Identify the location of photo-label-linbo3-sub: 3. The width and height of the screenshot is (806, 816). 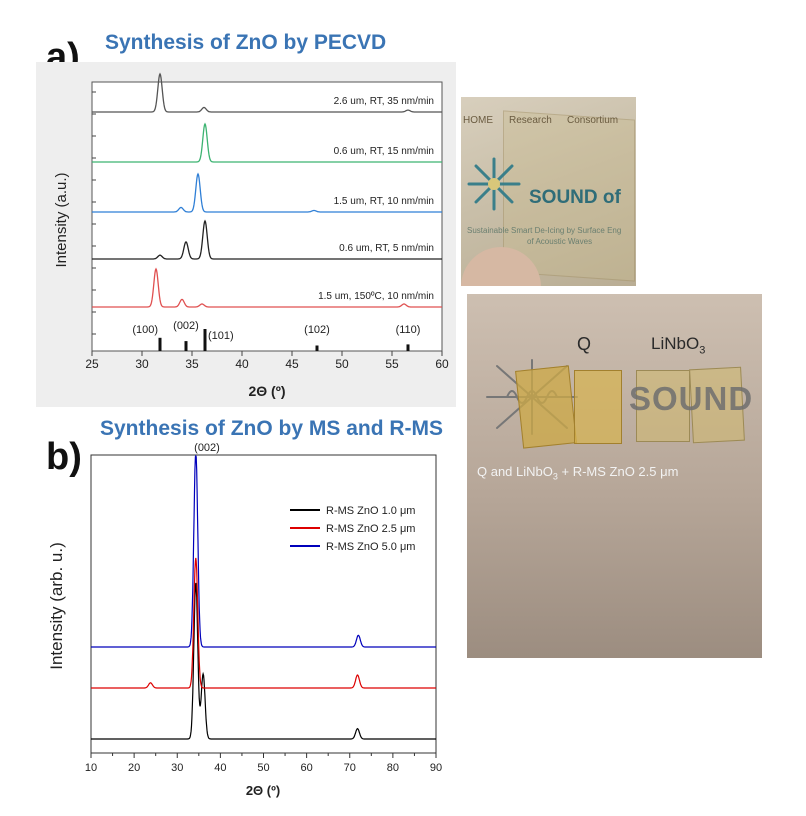
(702, 350).